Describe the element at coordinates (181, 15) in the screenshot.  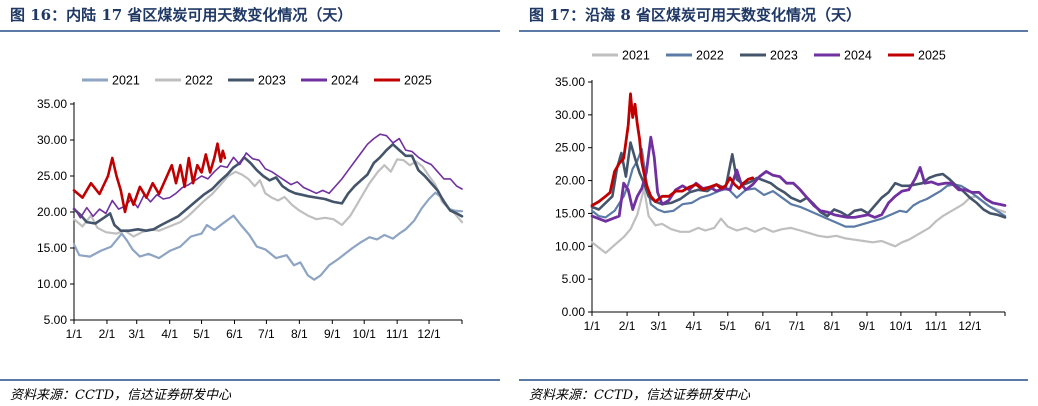
I see `figure-title: 图 16：内陆 17 省区煤炭可用天数变化情况（天）` at that location.